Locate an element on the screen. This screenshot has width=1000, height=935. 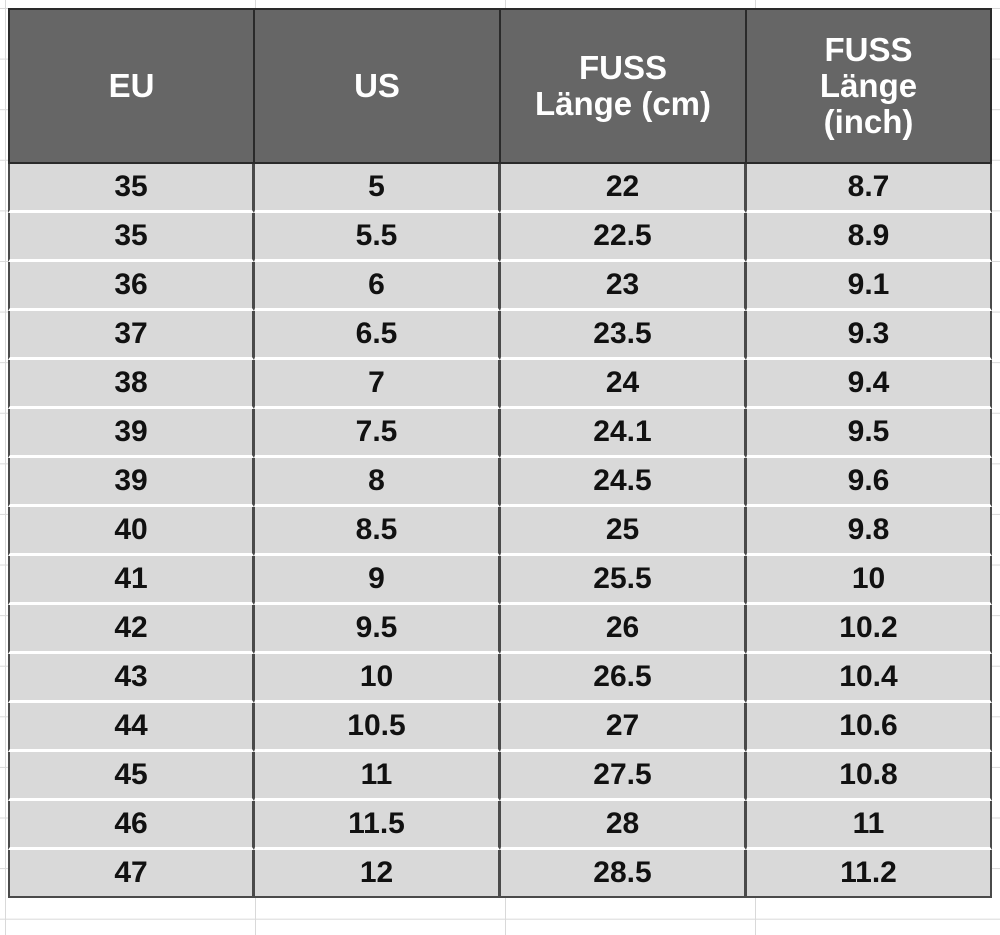
foot-length-cm-cell: 25 is located at coordinates (623, 531).